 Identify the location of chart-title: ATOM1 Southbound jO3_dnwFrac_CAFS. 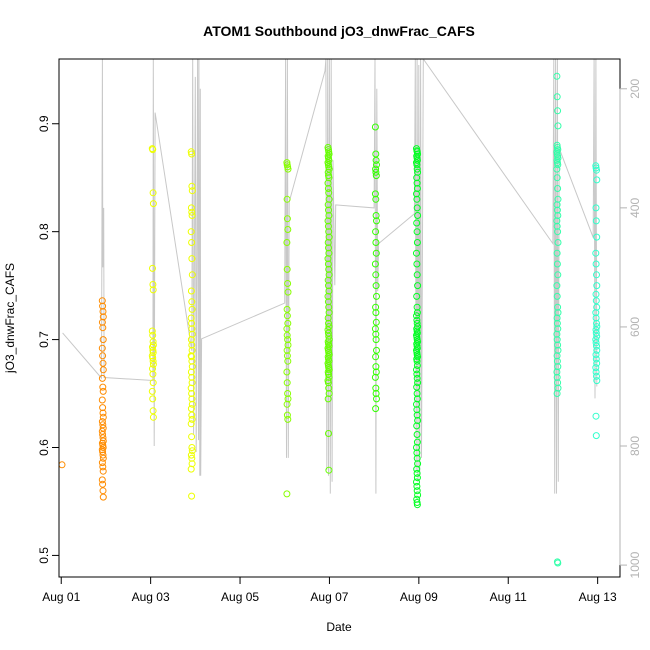
(339, 31).